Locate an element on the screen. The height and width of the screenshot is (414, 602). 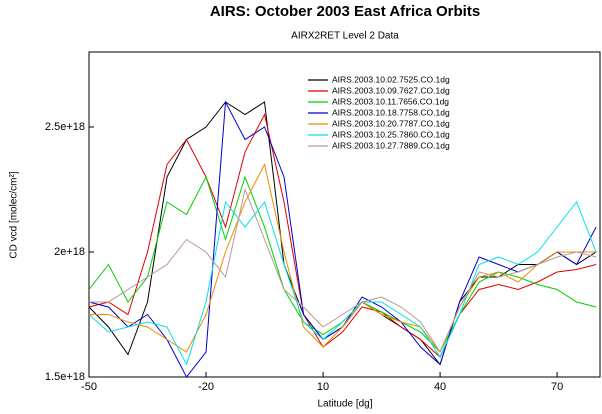
x-tick-label: 10 is located at coordinates (323, 387).